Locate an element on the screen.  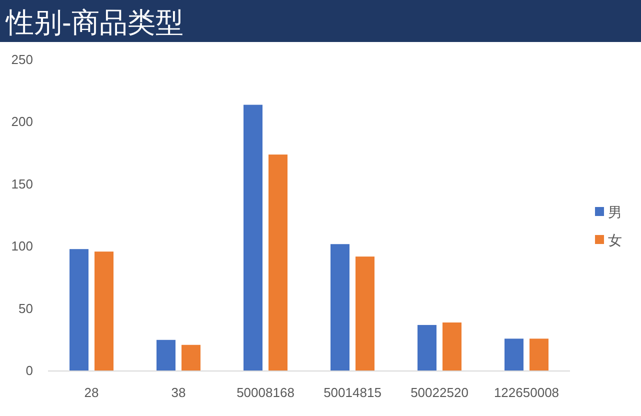
legend-label: 男 is located at coordinates (615, 212).